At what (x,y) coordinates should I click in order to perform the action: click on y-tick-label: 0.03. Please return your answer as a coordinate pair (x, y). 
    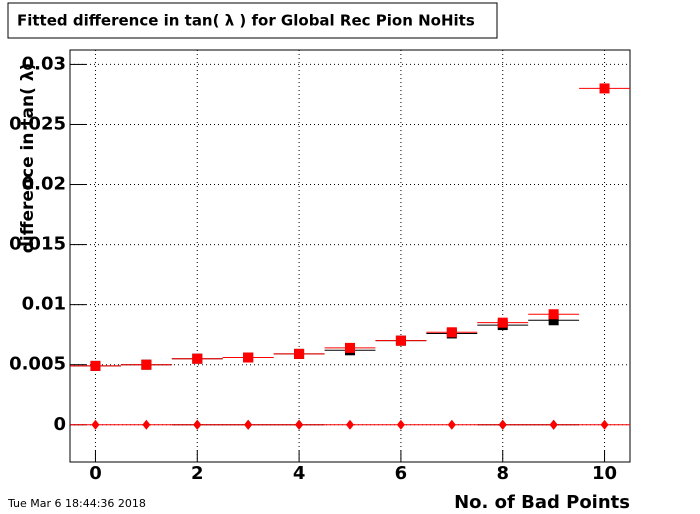
    Looking at the image, I should click on (44, 63).